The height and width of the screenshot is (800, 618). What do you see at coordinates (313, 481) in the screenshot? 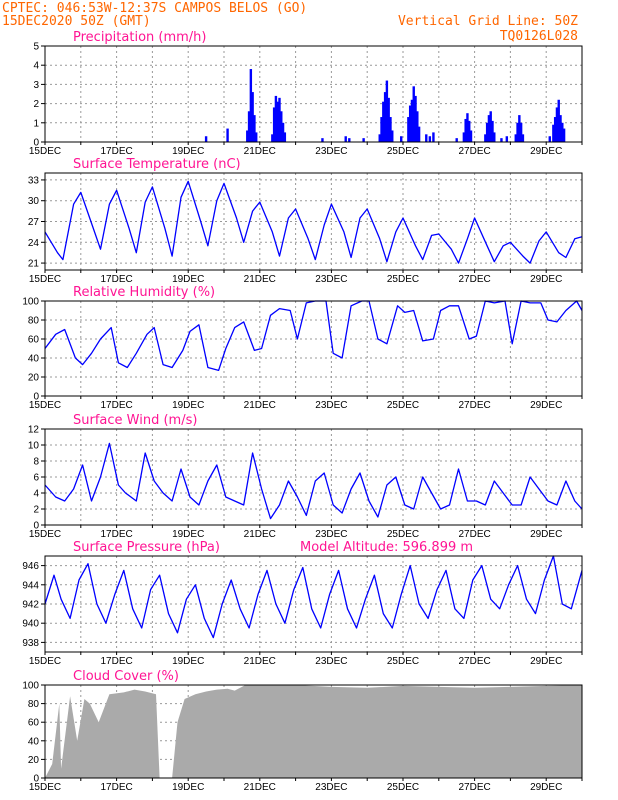
I see `wind-line` at bounding box center [313, 481].